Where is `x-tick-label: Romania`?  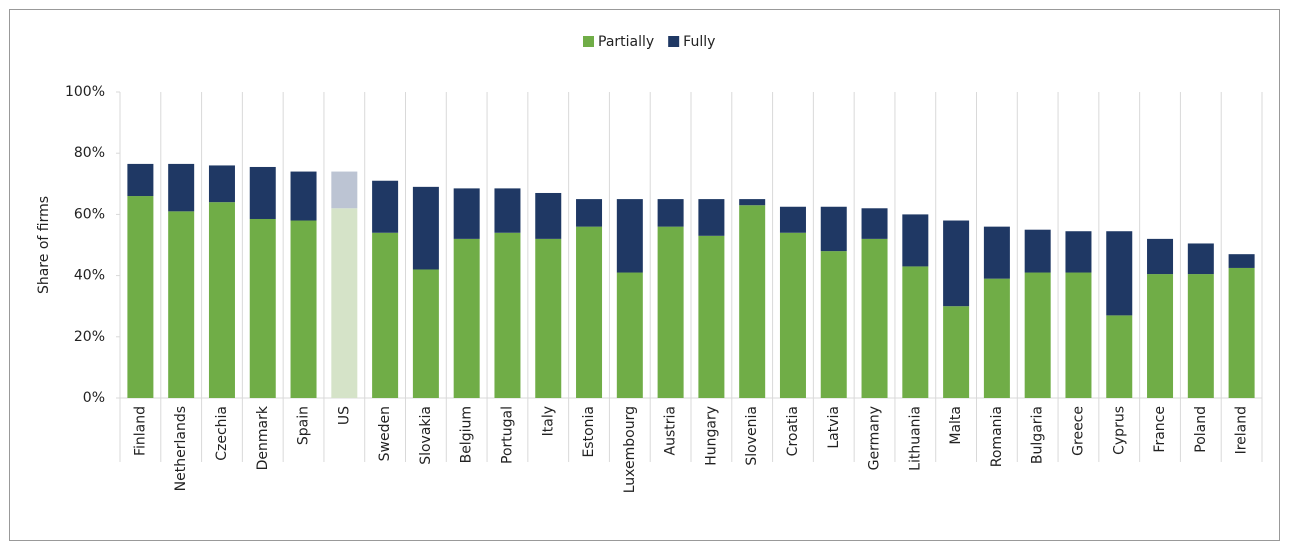
x-tick-label: Romania is located at coordinates (997, 436).